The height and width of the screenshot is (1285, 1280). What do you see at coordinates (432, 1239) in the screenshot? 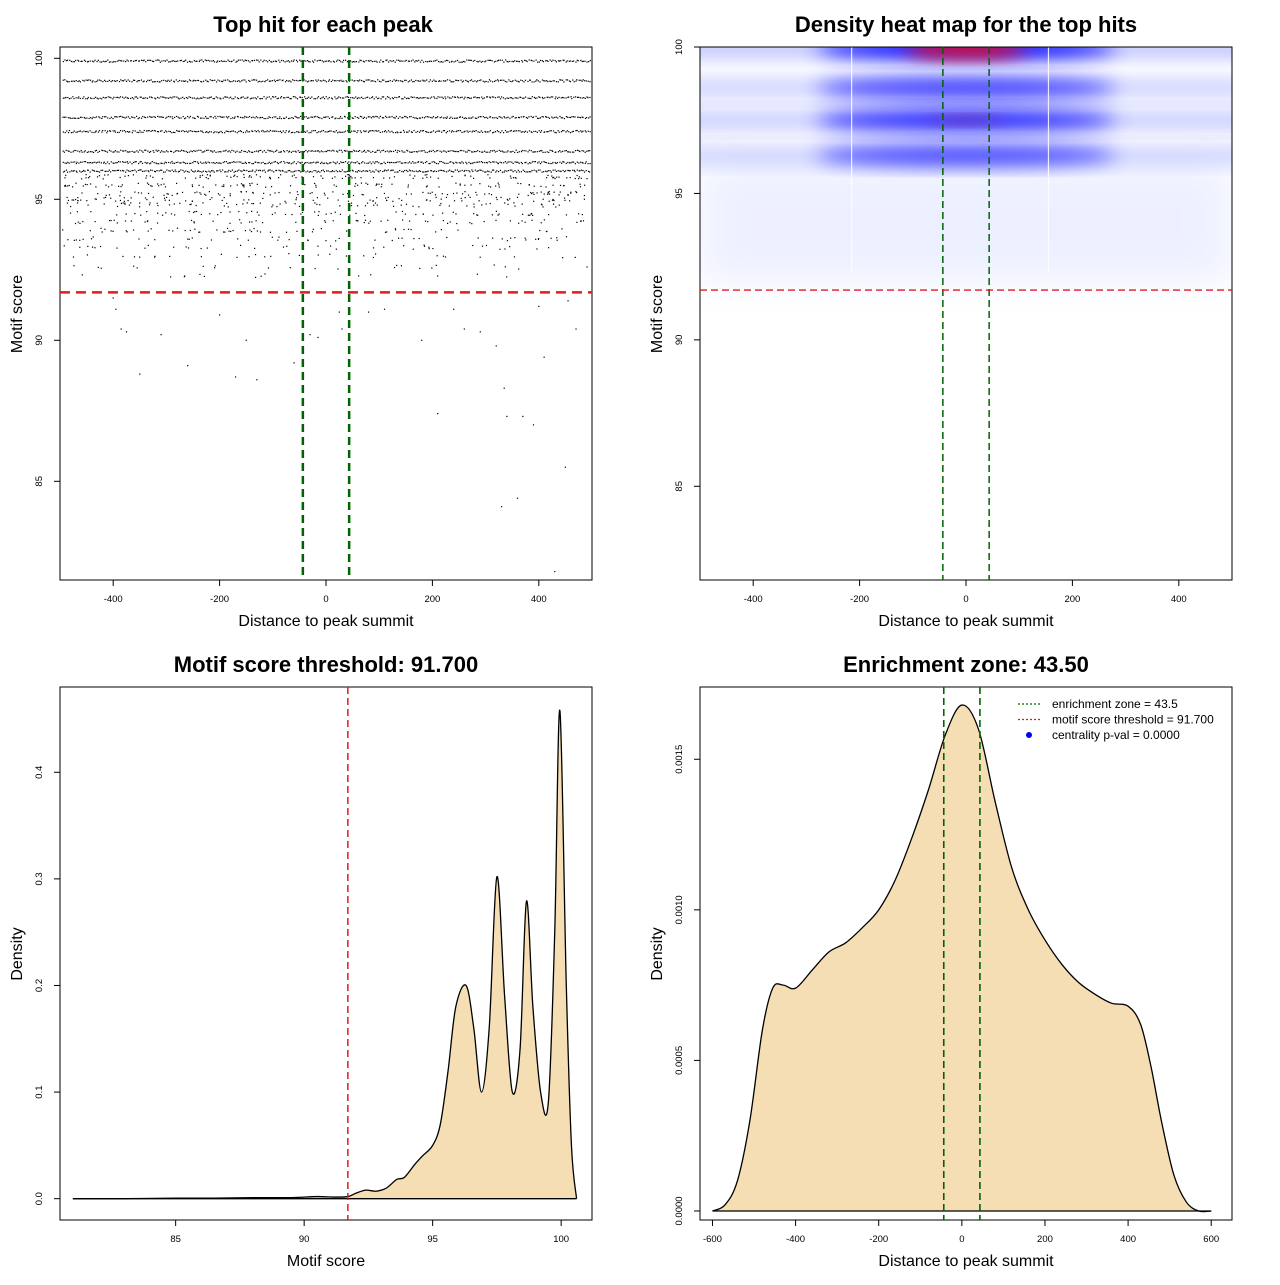
I see `x-tick-label: 95` at bounding box center [432, 1239].